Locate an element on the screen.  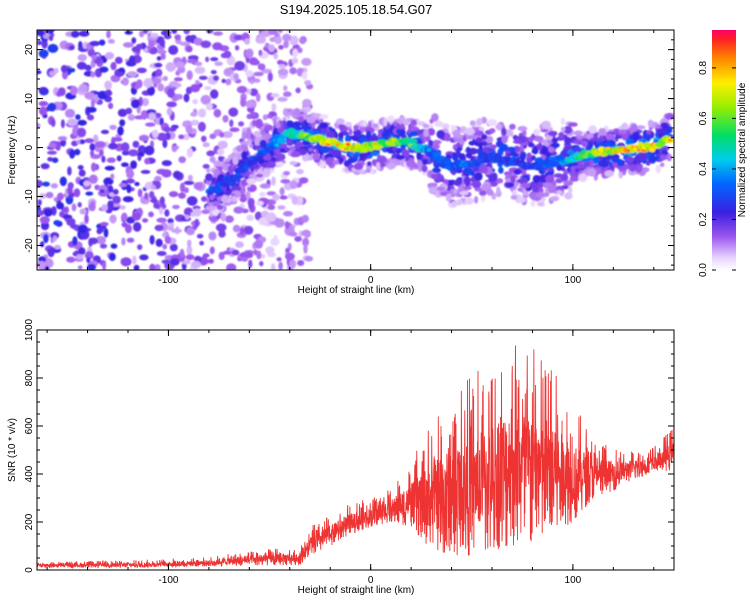
snr-x-label: Height of straight line (km) is located at coordinates (356, 590).